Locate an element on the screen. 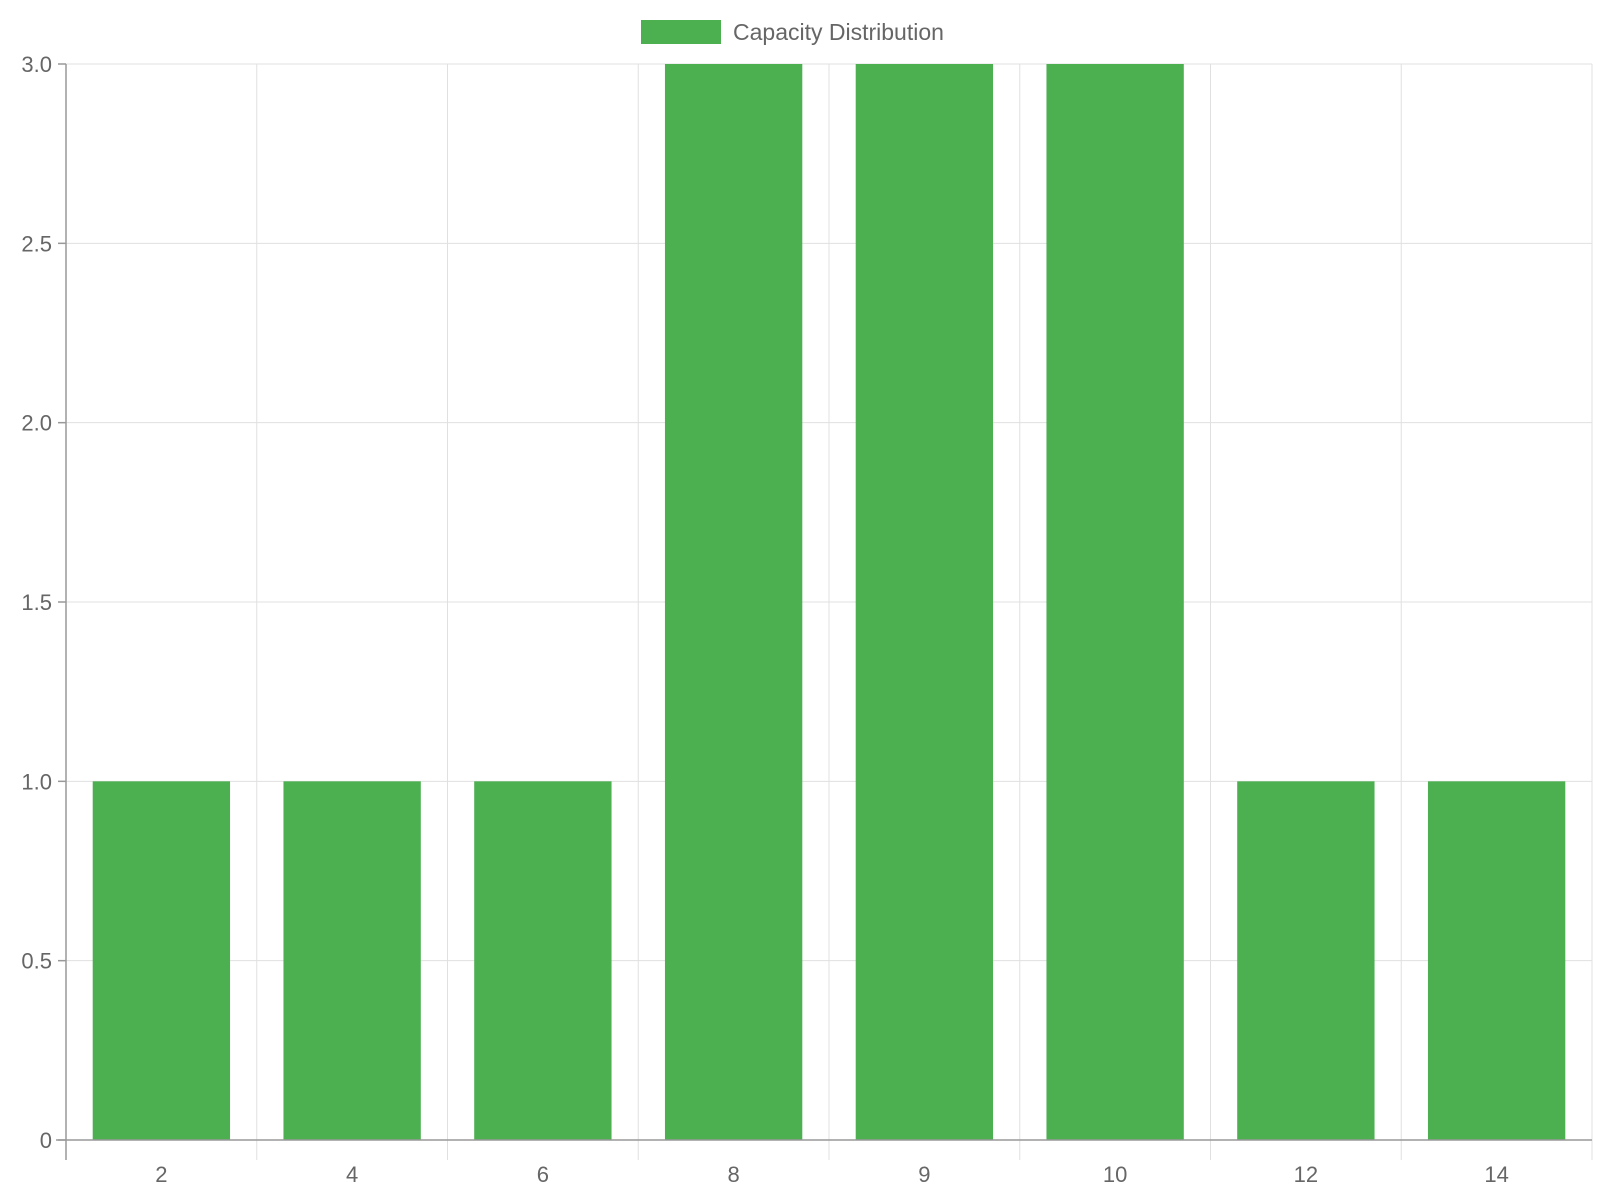 The height and width of the screenshot is (1200, 1600). y-tick-label: 2.0 is located at coordinates (36, 423).